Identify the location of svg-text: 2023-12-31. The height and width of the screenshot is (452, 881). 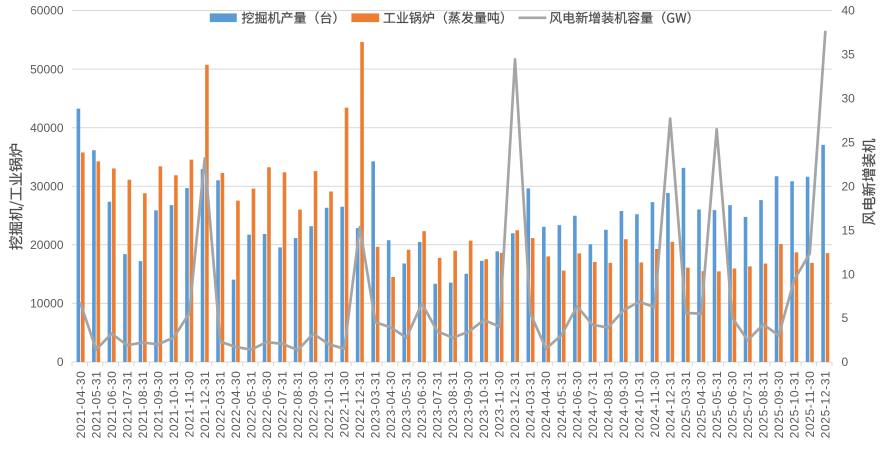
(515, 405).